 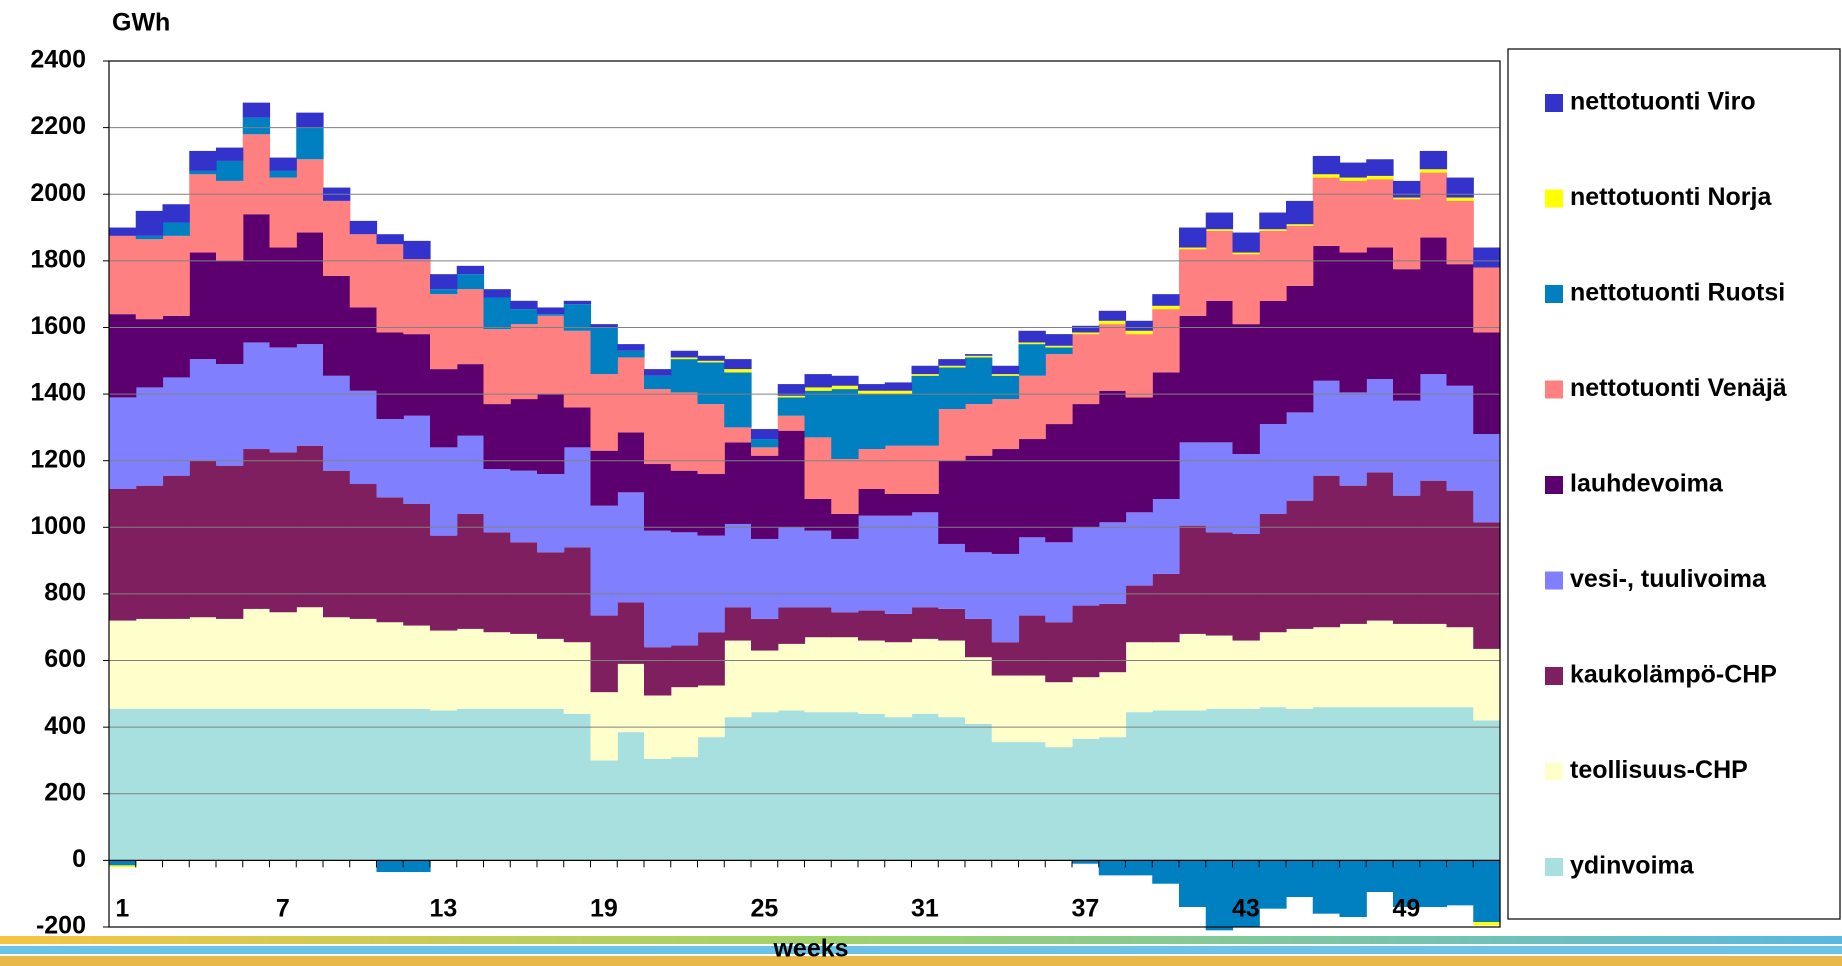 I want to click on y-tick-label: -200, so click(x=61, y=926).